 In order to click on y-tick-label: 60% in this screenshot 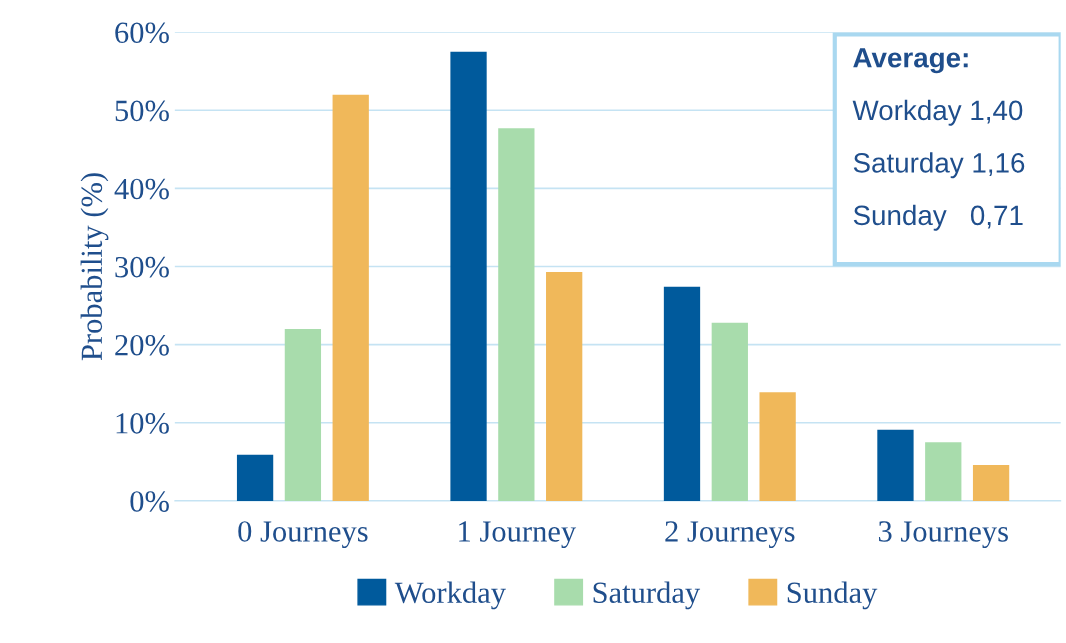, I will do `click(142, 33)`.